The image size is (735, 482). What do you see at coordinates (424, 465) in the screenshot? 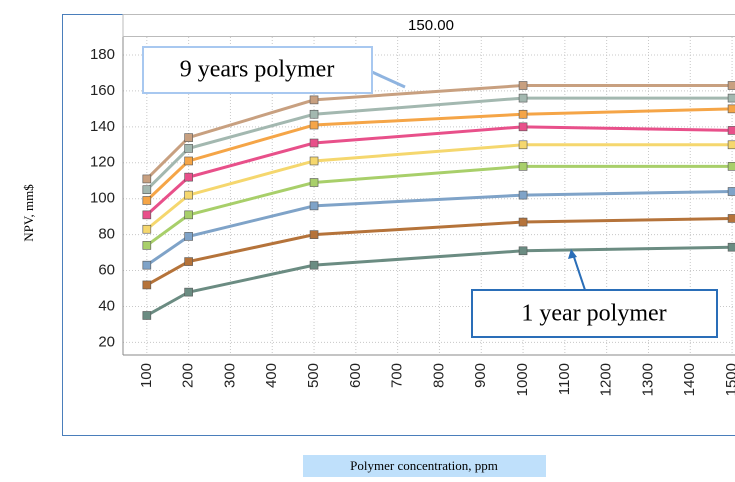
I see `x-axis-label: Polymer concentration, ppm` at bounding box center [424, 465].